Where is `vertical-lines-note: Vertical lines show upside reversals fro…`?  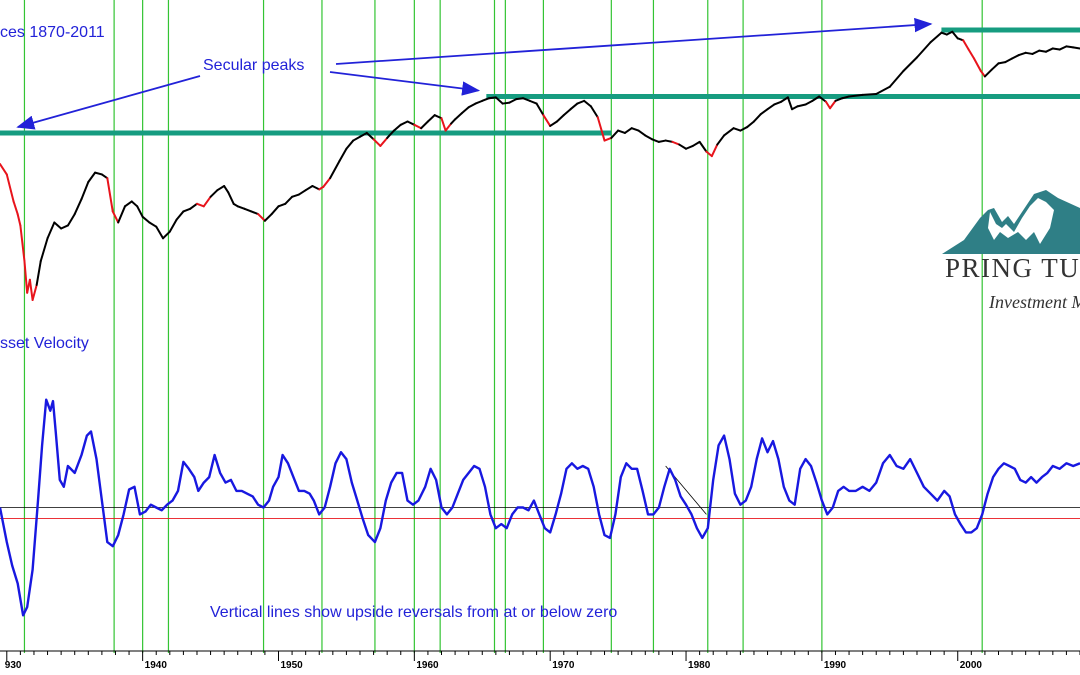 vertical-lines-note: Vertical lines show upside reversals fro… is located at coordinates (413, 612).